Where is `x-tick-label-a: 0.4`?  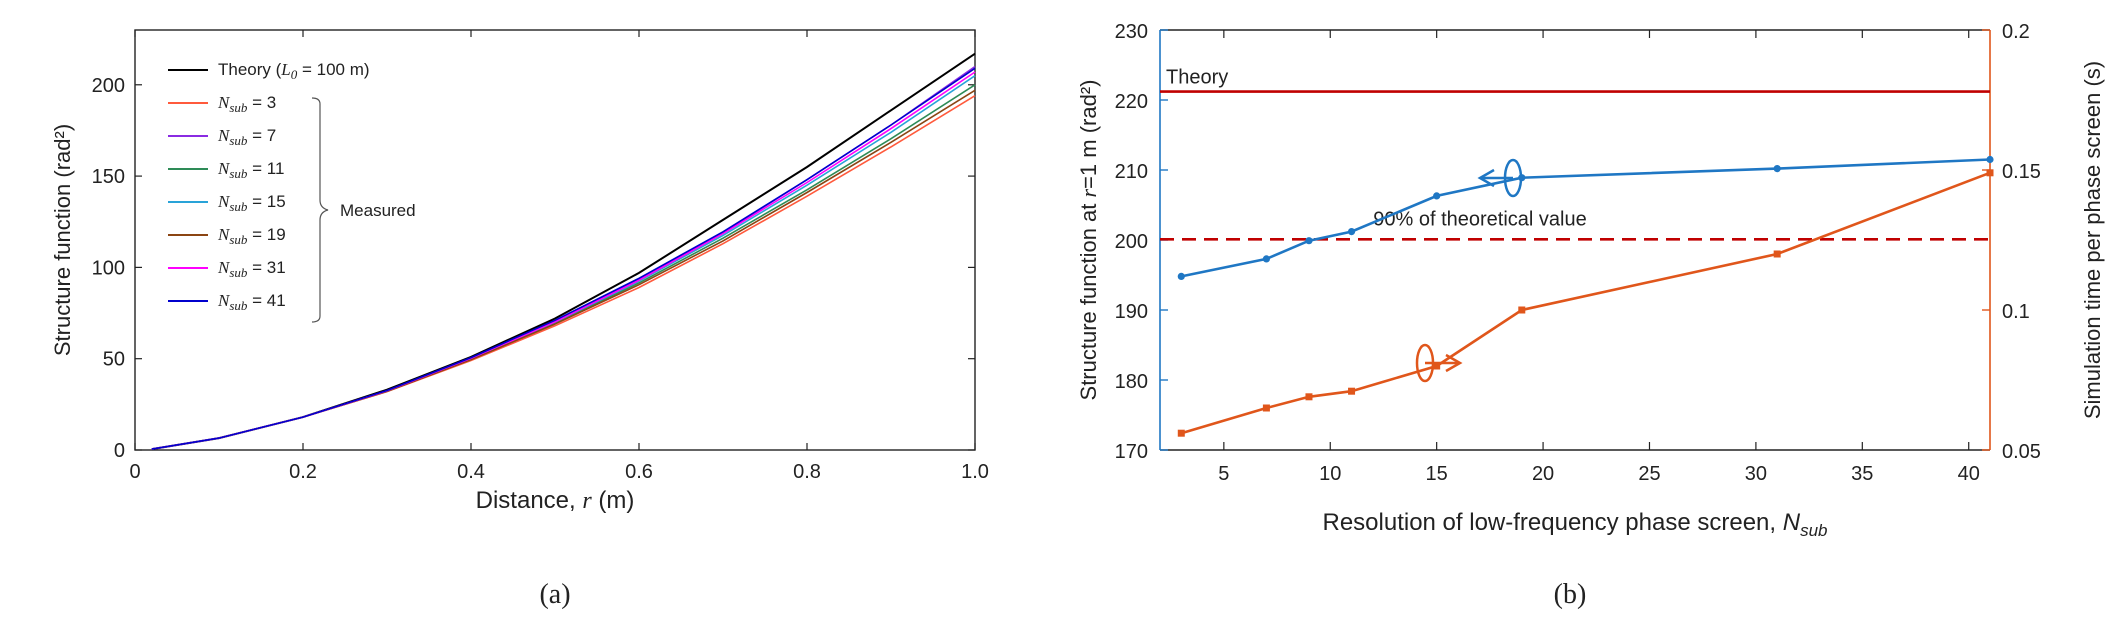 x-tick-label-a: 0.4 is located at coordinates (471, 472).